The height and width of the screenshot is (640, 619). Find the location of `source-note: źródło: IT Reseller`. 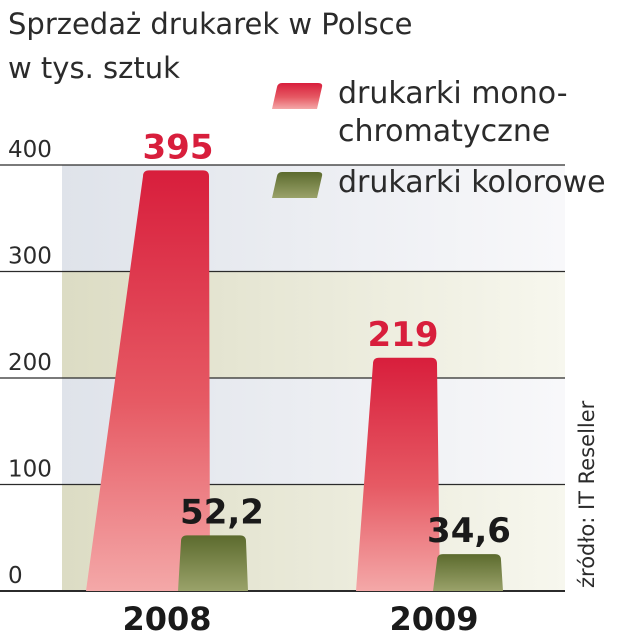

source-note: źródło: IT Reseller is located at coordinates (587, 494).